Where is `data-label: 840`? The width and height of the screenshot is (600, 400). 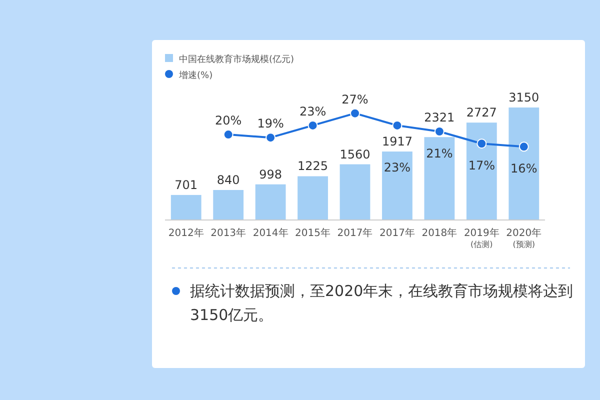 data-label: 840 is located at coordinates (228, 179).